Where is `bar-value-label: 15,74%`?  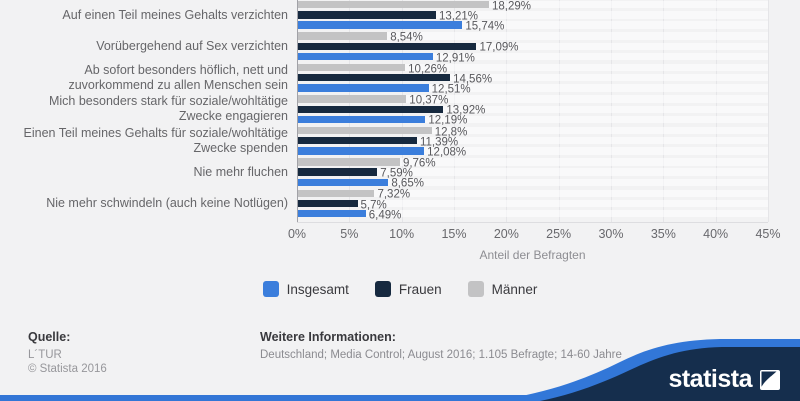
bar-value-label: 15,74% is located at coordinates (485, 26).